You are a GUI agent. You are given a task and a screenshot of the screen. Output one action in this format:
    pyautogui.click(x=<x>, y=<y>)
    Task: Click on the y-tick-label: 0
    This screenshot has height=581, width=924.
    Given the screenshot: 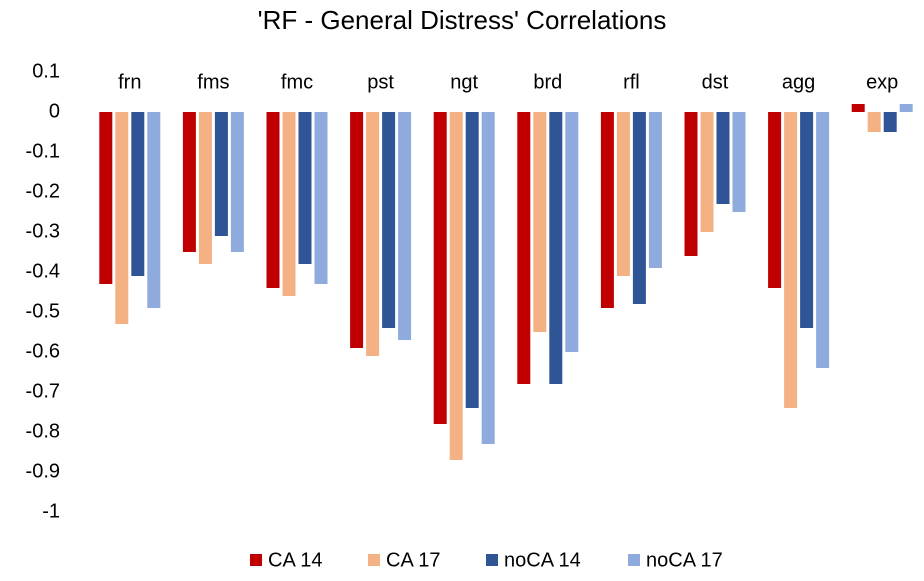 What is the action you would take?
    pyautogui.click(x=54, y=111)
    